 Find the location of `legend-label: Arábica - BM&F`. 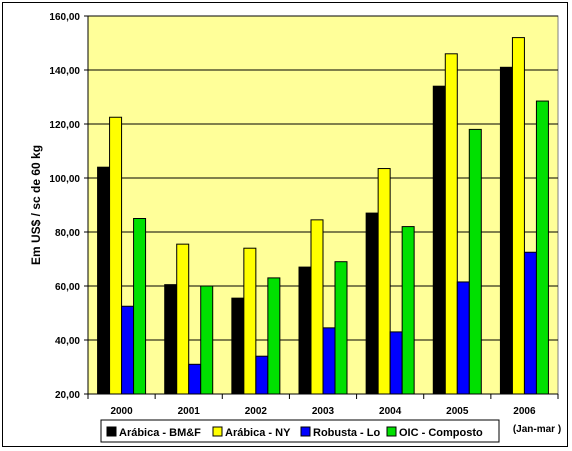

legend-label: Arábica - BM&F is located at coordinates (160, 433).